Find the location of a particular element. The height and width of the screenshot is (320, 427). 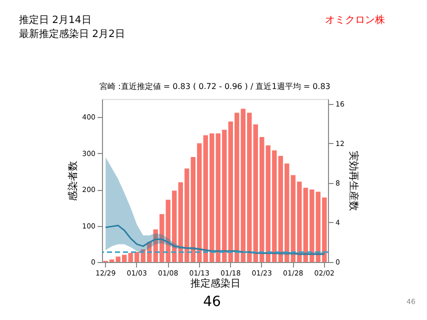

x-axis-title: 推定感染日 is located at coordinates (215, 284).